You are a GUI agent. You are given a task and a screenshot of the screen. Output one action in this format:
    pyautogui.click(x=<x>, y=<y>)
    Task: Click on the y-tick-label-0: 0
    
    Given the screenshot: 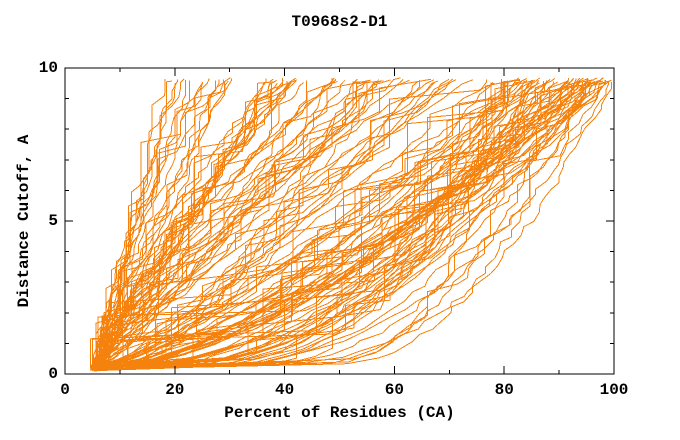 What is the action you would take?
    pyautogui.click(x=53, y=374)
    